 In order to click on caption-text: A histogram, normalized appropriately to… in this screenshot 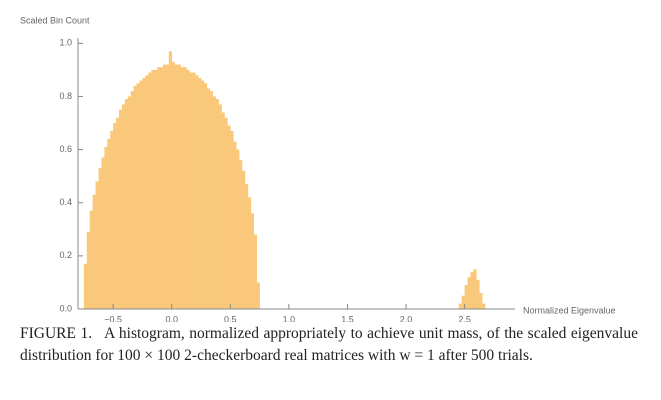, I will do `click(329, 344)`.